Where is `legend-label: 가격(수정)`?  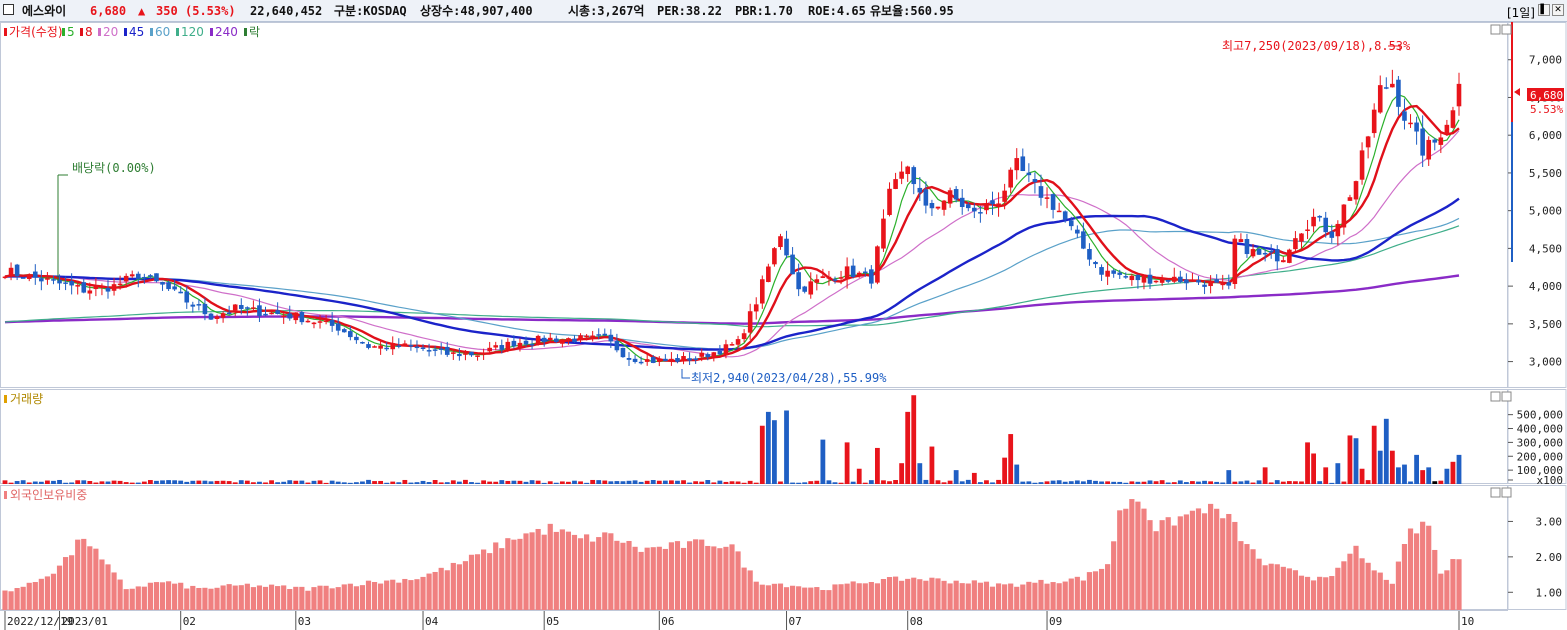 legend-label: 가격(수정) is located at coordinates (36, 32).